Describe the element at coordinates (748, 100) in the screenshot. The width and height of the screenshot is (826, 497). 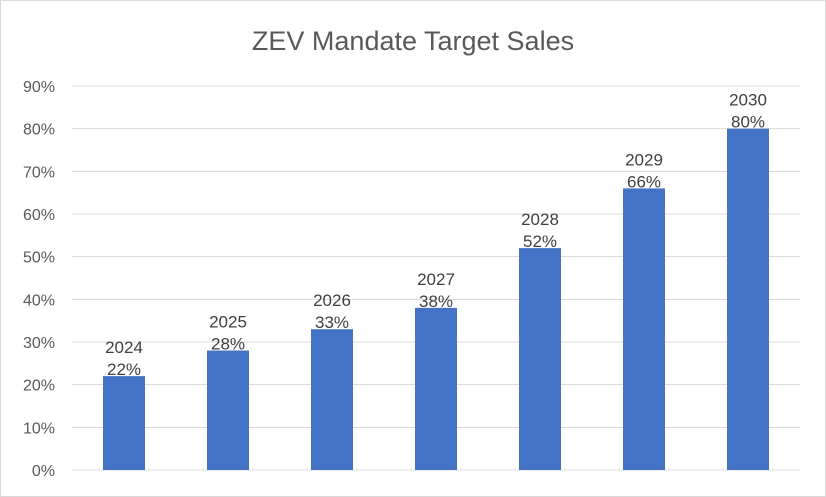
I see `data-label-year: 2030` at that location.